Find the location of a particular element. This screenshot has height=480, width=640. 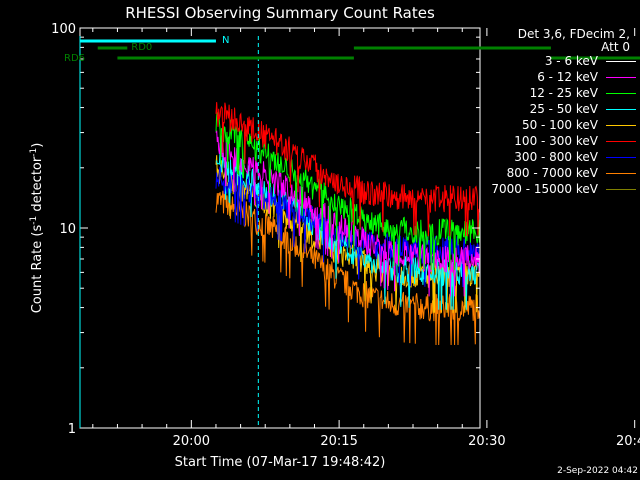

y-axis-label-sup1: -1 is located at coordinates (34, 220).